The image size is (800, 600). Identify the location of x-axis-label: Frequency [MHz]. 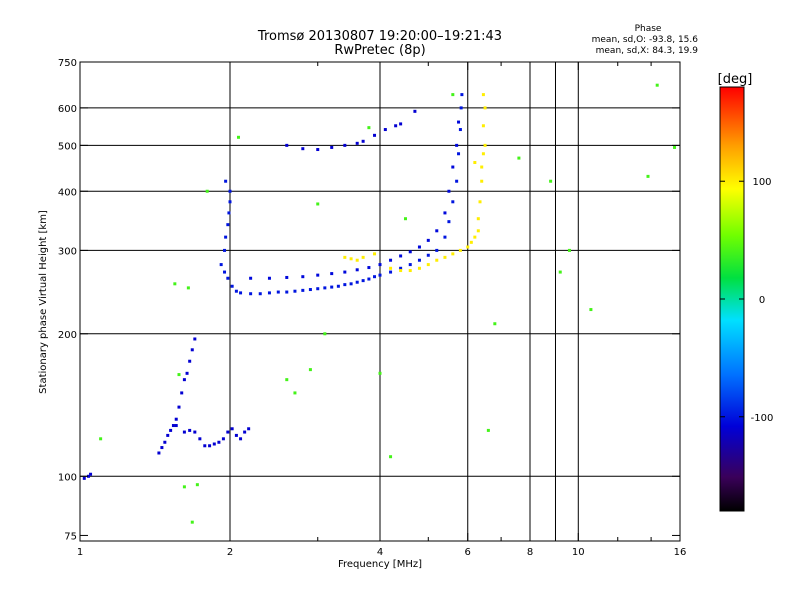
(380, 564).